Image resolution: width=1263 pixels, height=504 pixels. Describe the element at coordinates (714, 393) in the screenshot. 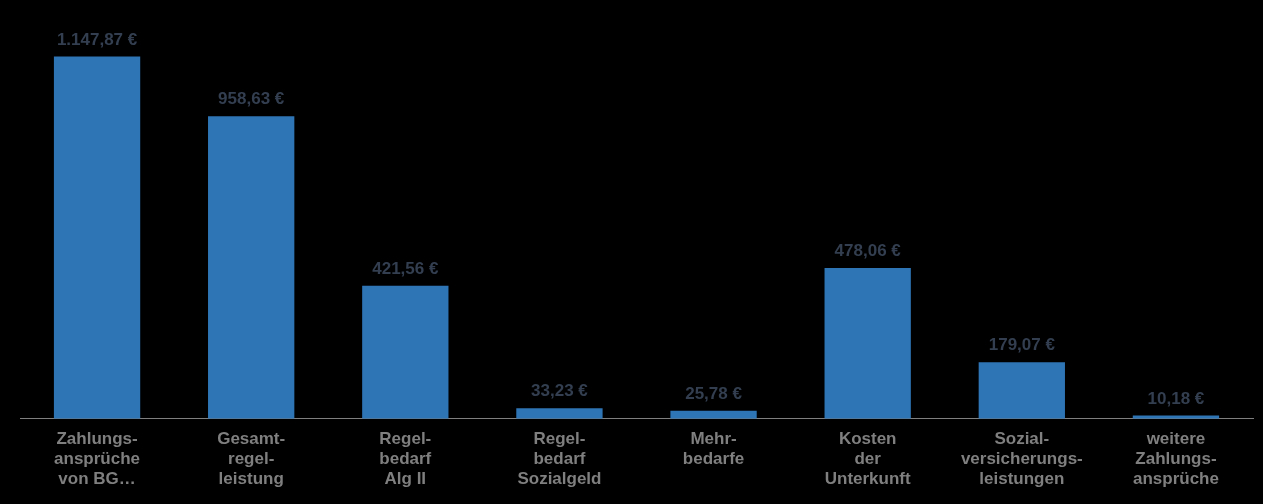

I see `data-label: 25,78 €` at that location.